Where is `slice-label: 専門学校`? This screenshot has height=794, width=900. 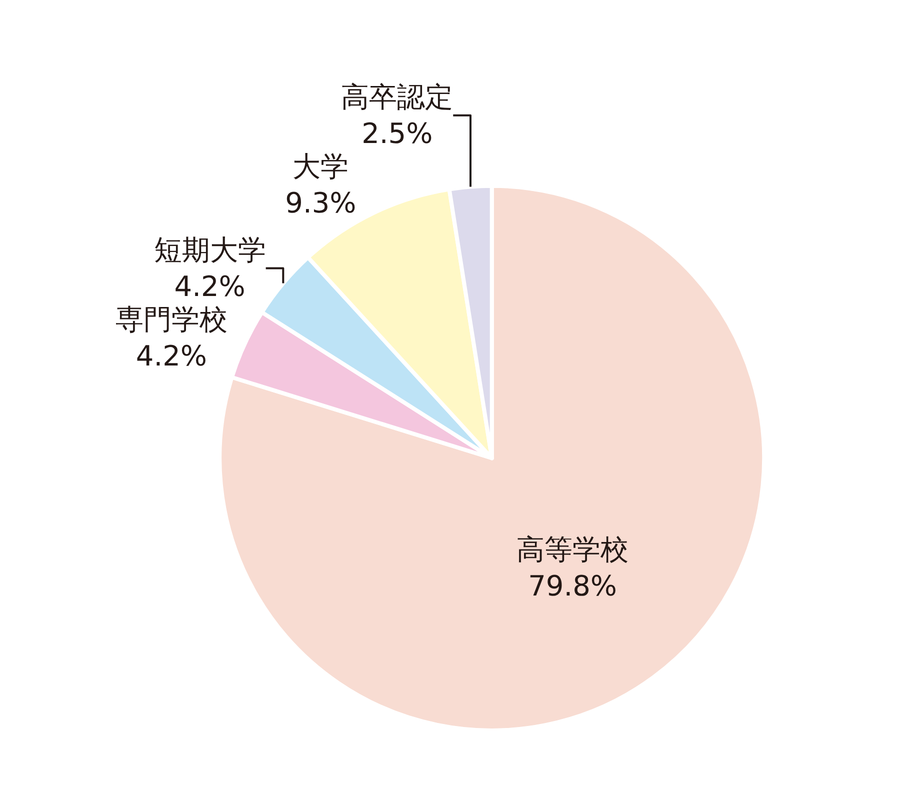
slice-label: 専門学校 is located at coordinates (171, 319).